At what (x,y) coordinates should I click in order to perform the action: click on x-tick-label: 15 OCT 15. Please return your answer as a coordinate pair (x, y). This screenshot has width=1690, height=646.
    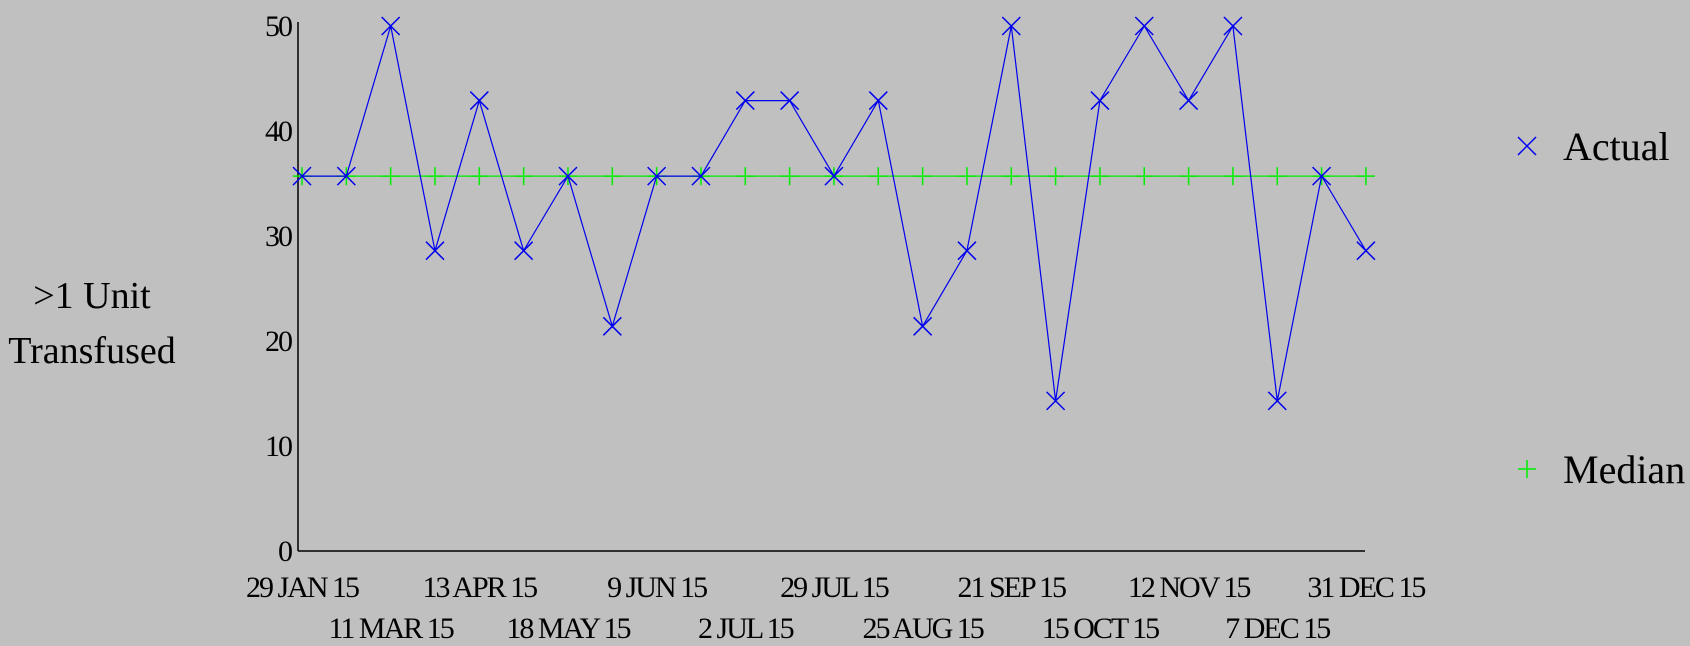
    Looking at the image, I should click on (1100, 628).